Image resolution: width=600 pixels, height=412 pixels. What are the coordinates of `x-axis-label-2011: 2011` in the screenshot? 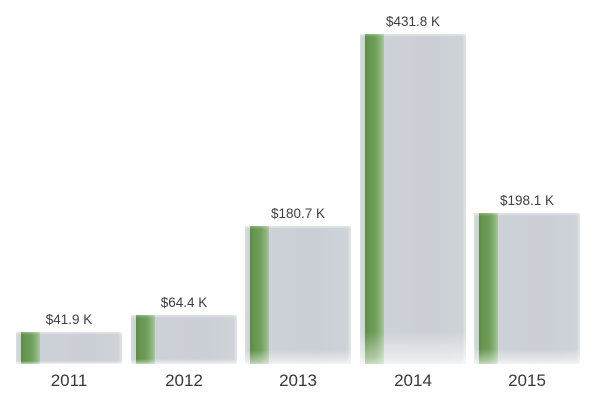 It's located at (69, 380).